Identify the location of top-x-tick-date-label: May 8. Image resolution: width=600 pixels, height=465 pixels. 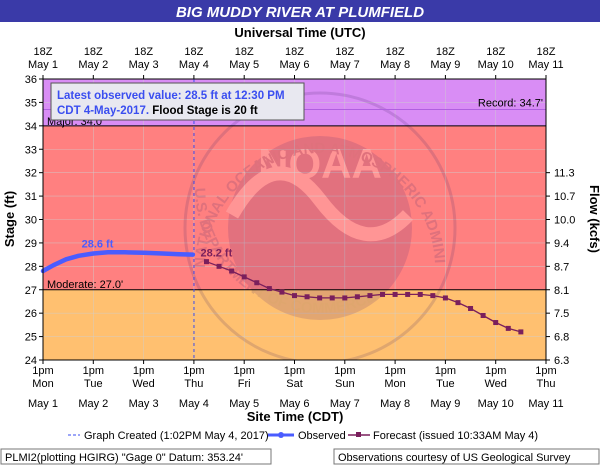
(395, 65).